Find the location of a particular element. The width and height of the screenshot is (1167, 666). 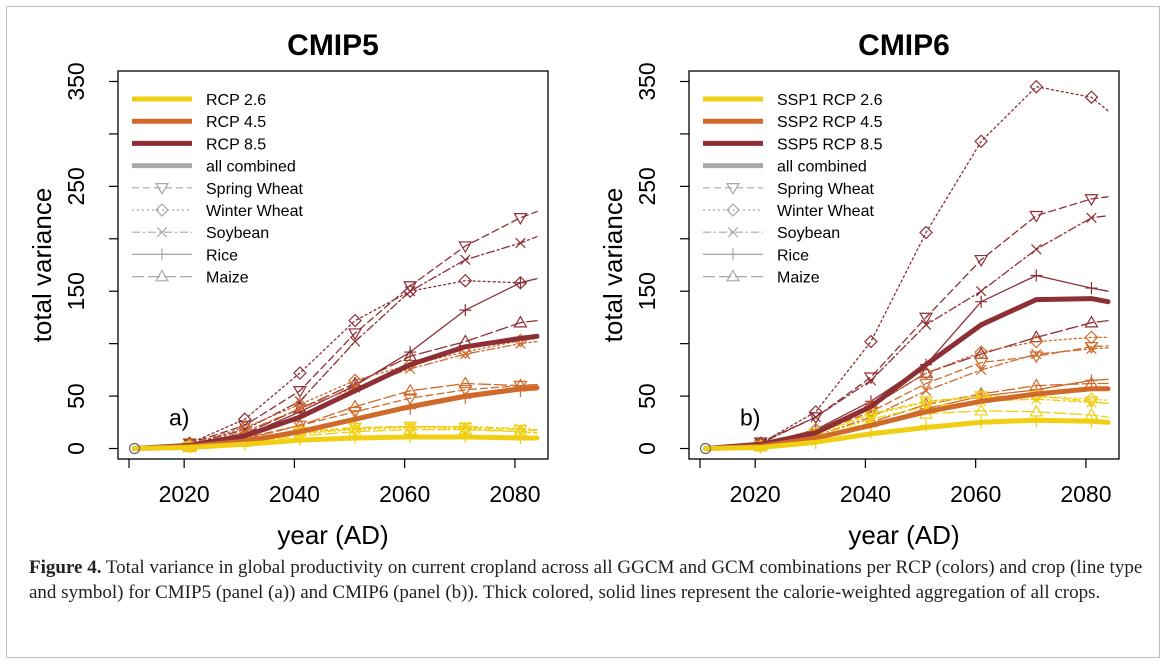

legend-label: SSP5 RCP 8.5 is located at coordinates (830, 144).